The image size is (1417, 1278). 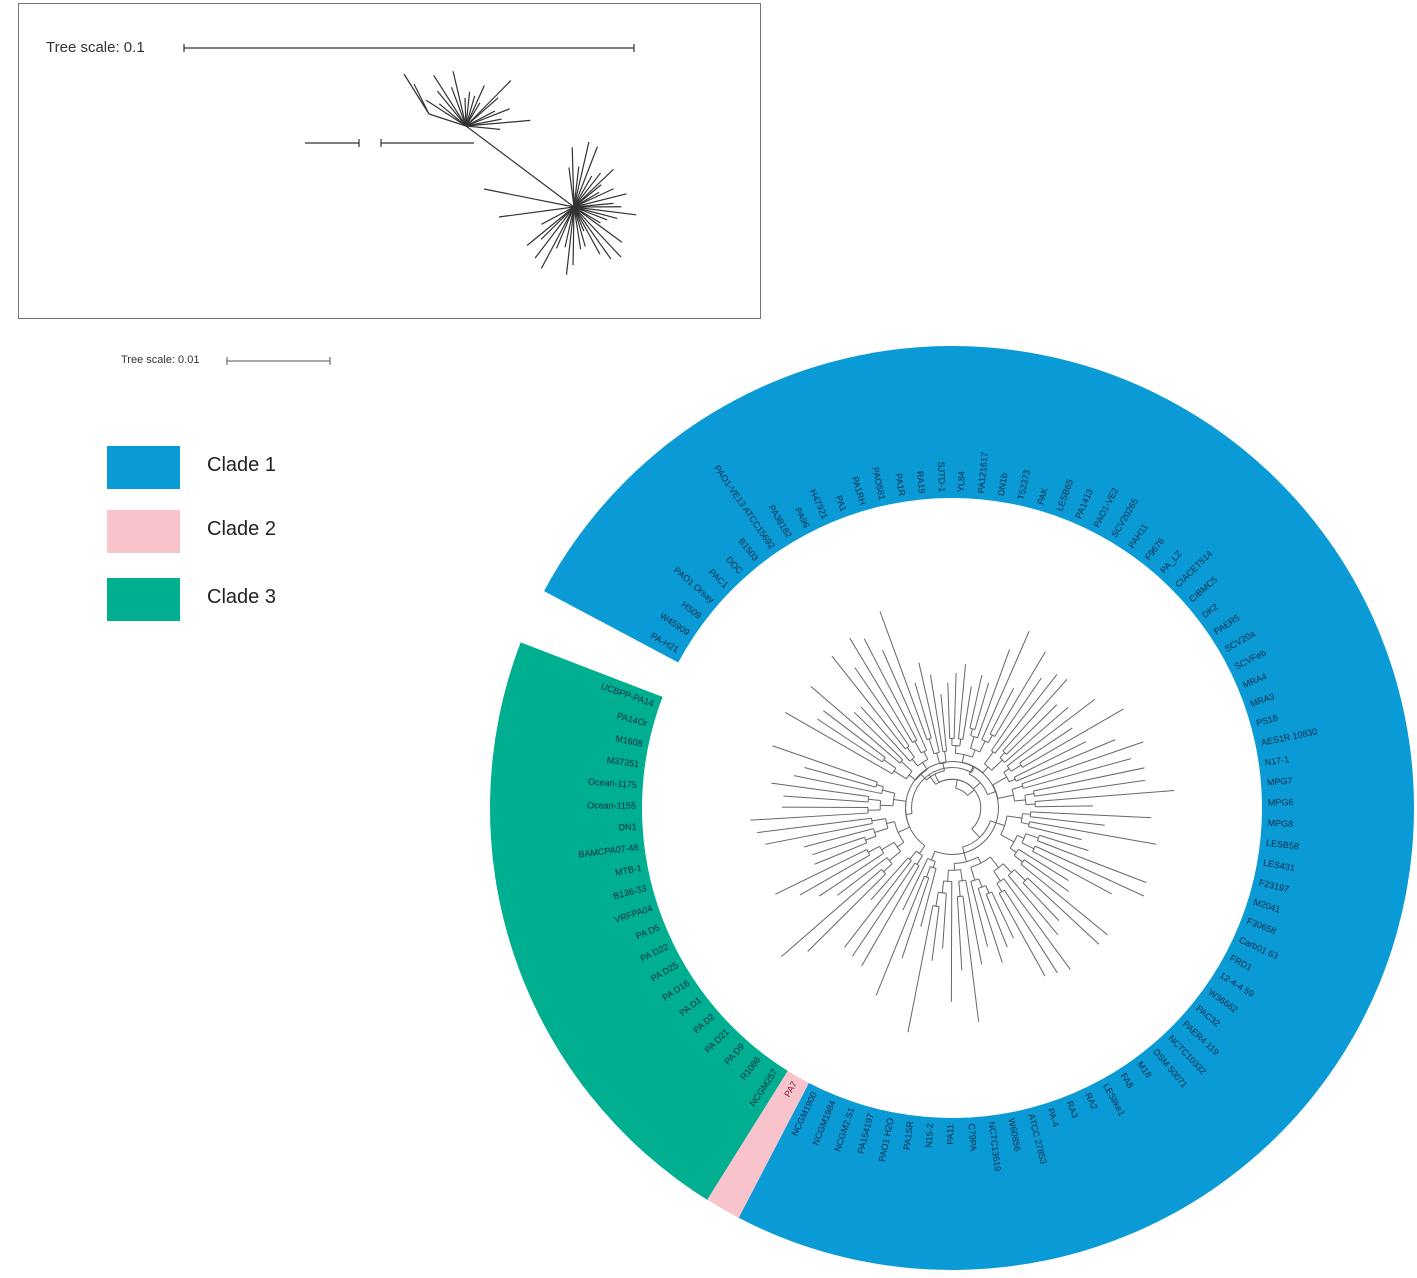 I want to click on leaf-label: YL84, so click(x=961, y=481).